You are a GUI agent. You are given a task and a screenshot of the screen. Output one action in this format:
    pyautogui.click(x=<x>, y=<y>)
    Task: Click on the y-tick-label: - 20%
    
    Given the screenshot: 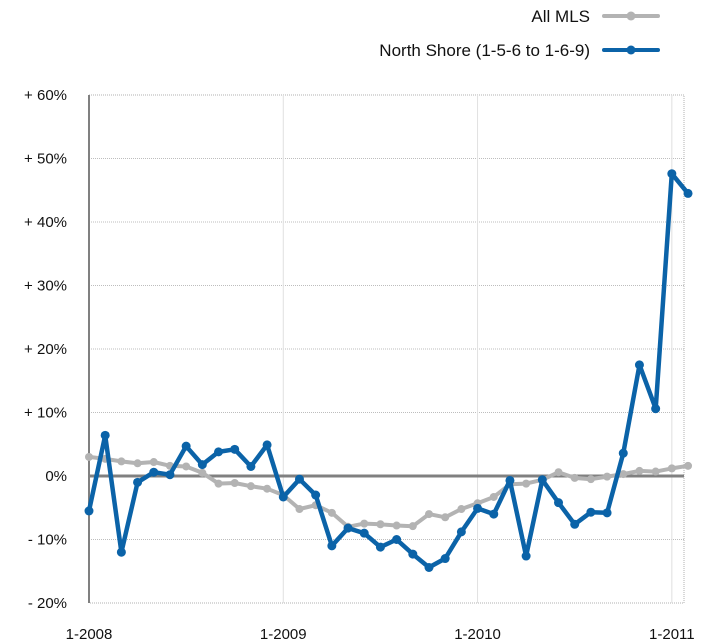 What is the action you would take?
    pyautogui.click(x=47, y=603)
    